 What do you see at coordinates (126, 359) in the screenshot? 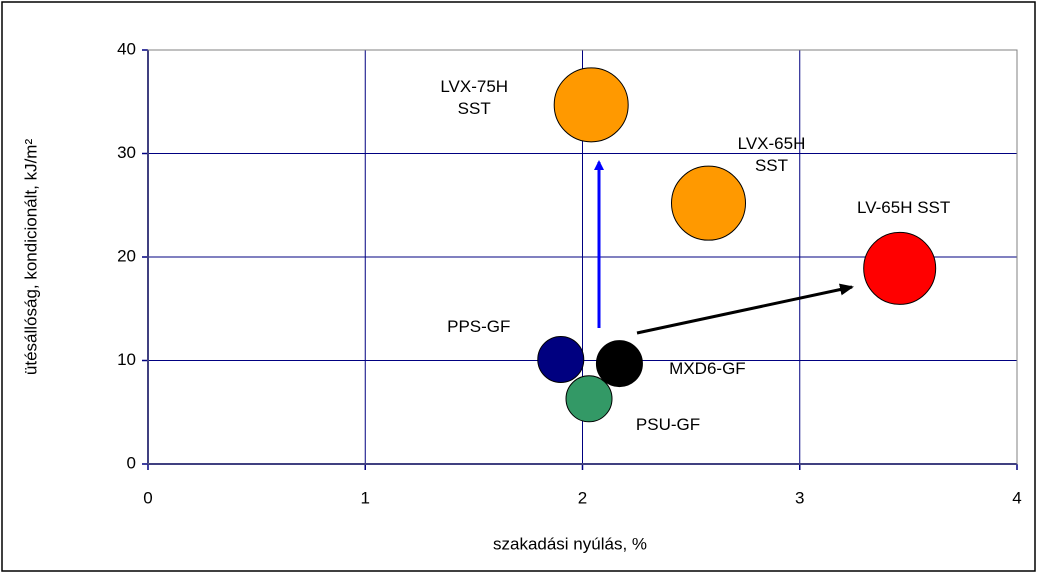
I see `y-tick-label: 10` at bounding box center [126, 359].